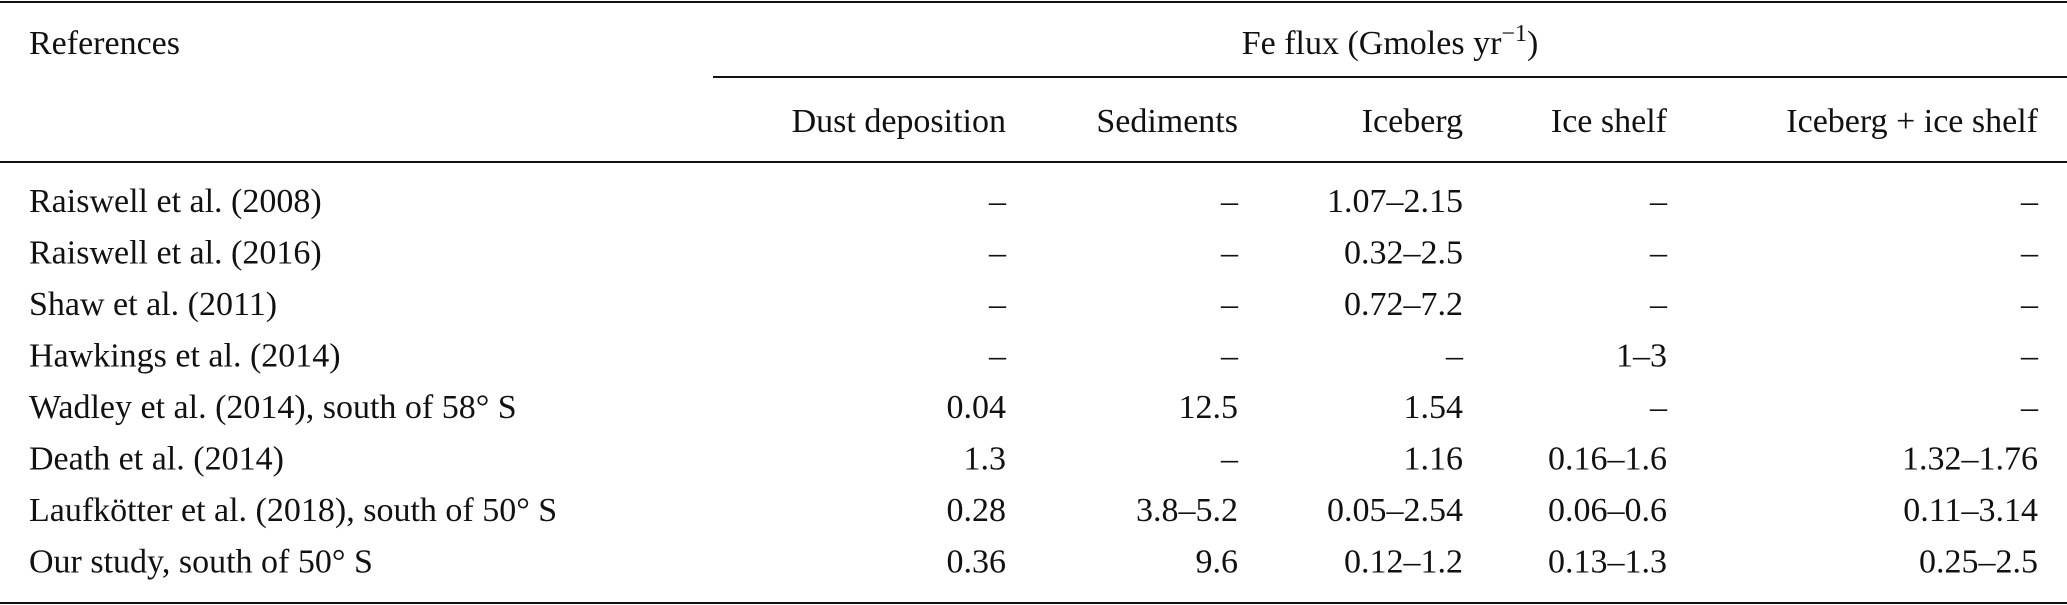 Image resolution: width=2067 pixels, height=605 pixels. Describe the element at coordinates (1609, 121) in the screenshot. I see `column-header: Ice shelf` at that location.